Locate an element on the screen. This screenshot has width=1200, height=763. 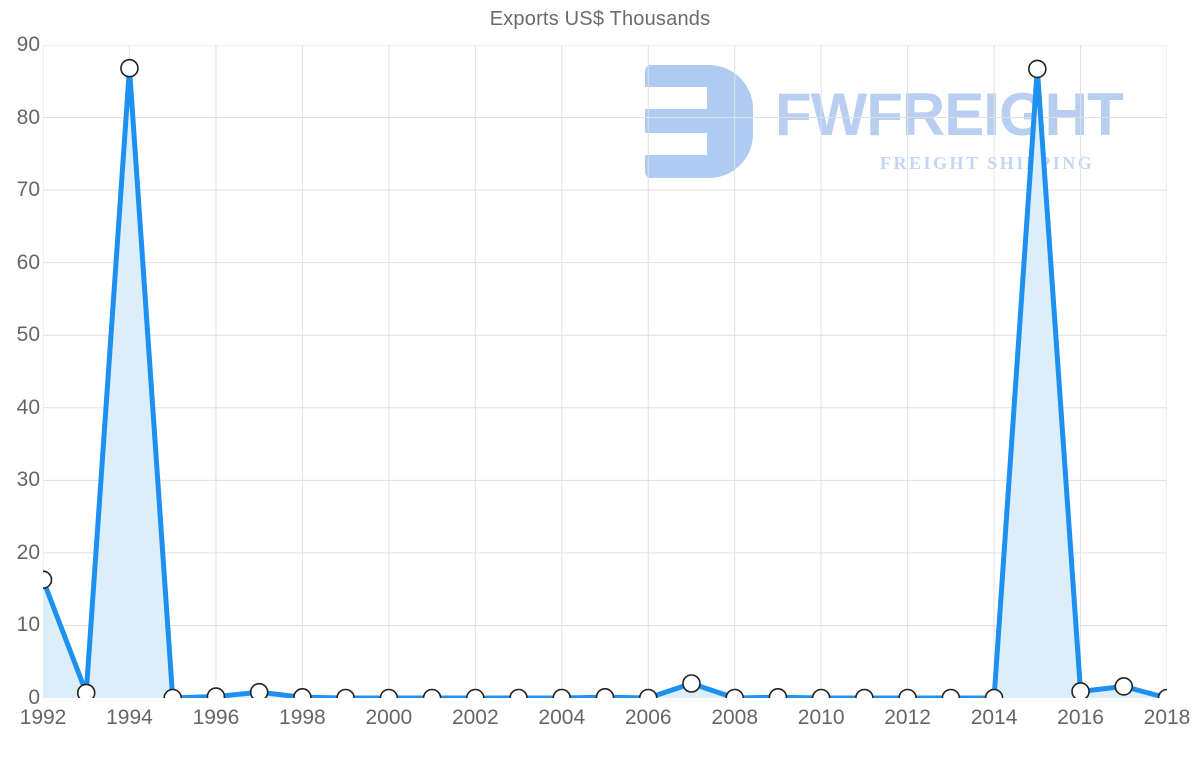
y-axis-tick-label: 20 is located at coordinates (28, 552).